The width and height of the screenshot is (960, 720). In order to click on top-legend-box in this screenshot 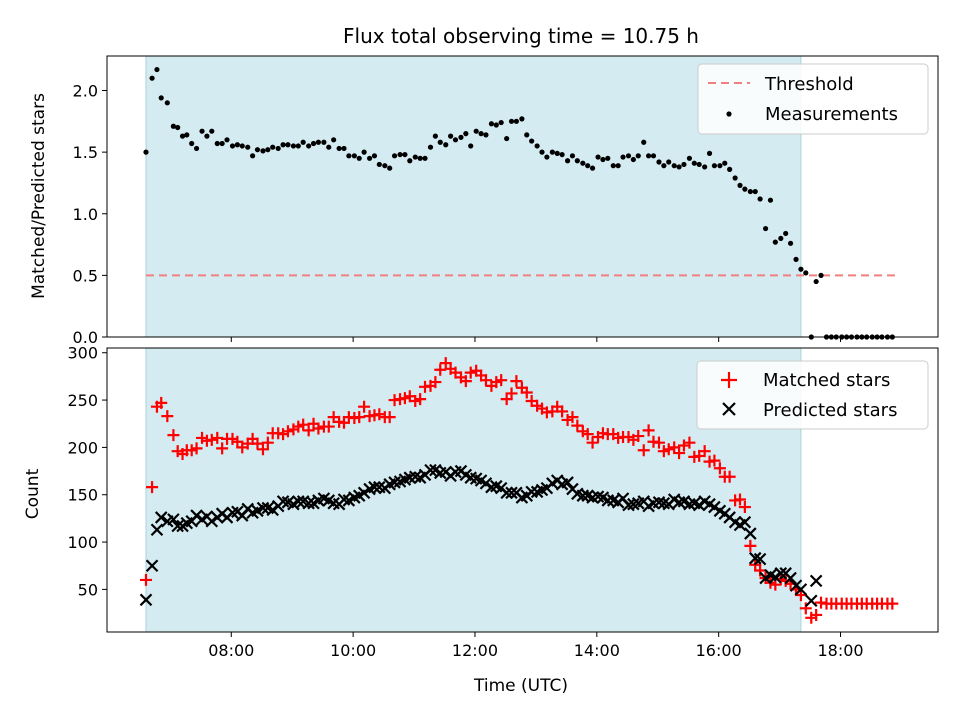, I will do `click(813, 99)`.